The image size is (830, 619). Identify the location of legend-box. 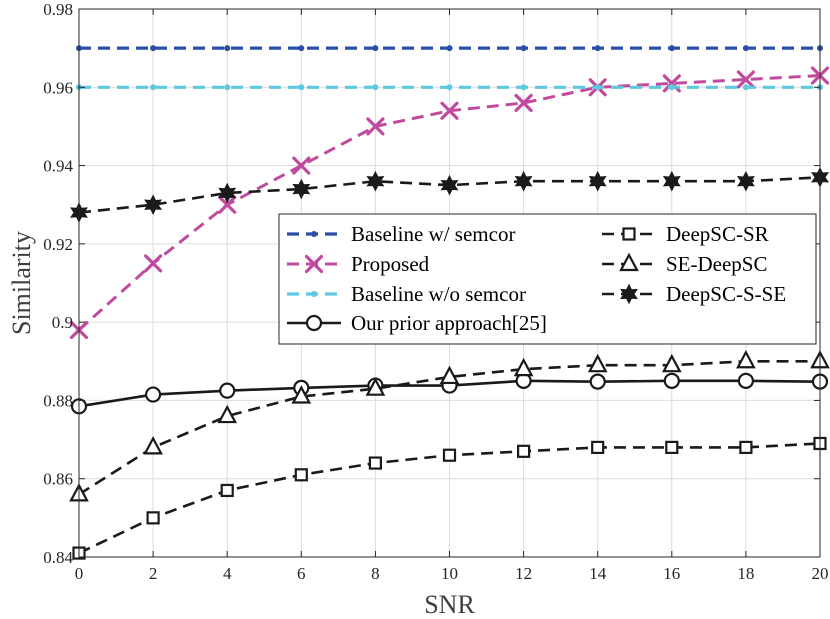
(547, 279).